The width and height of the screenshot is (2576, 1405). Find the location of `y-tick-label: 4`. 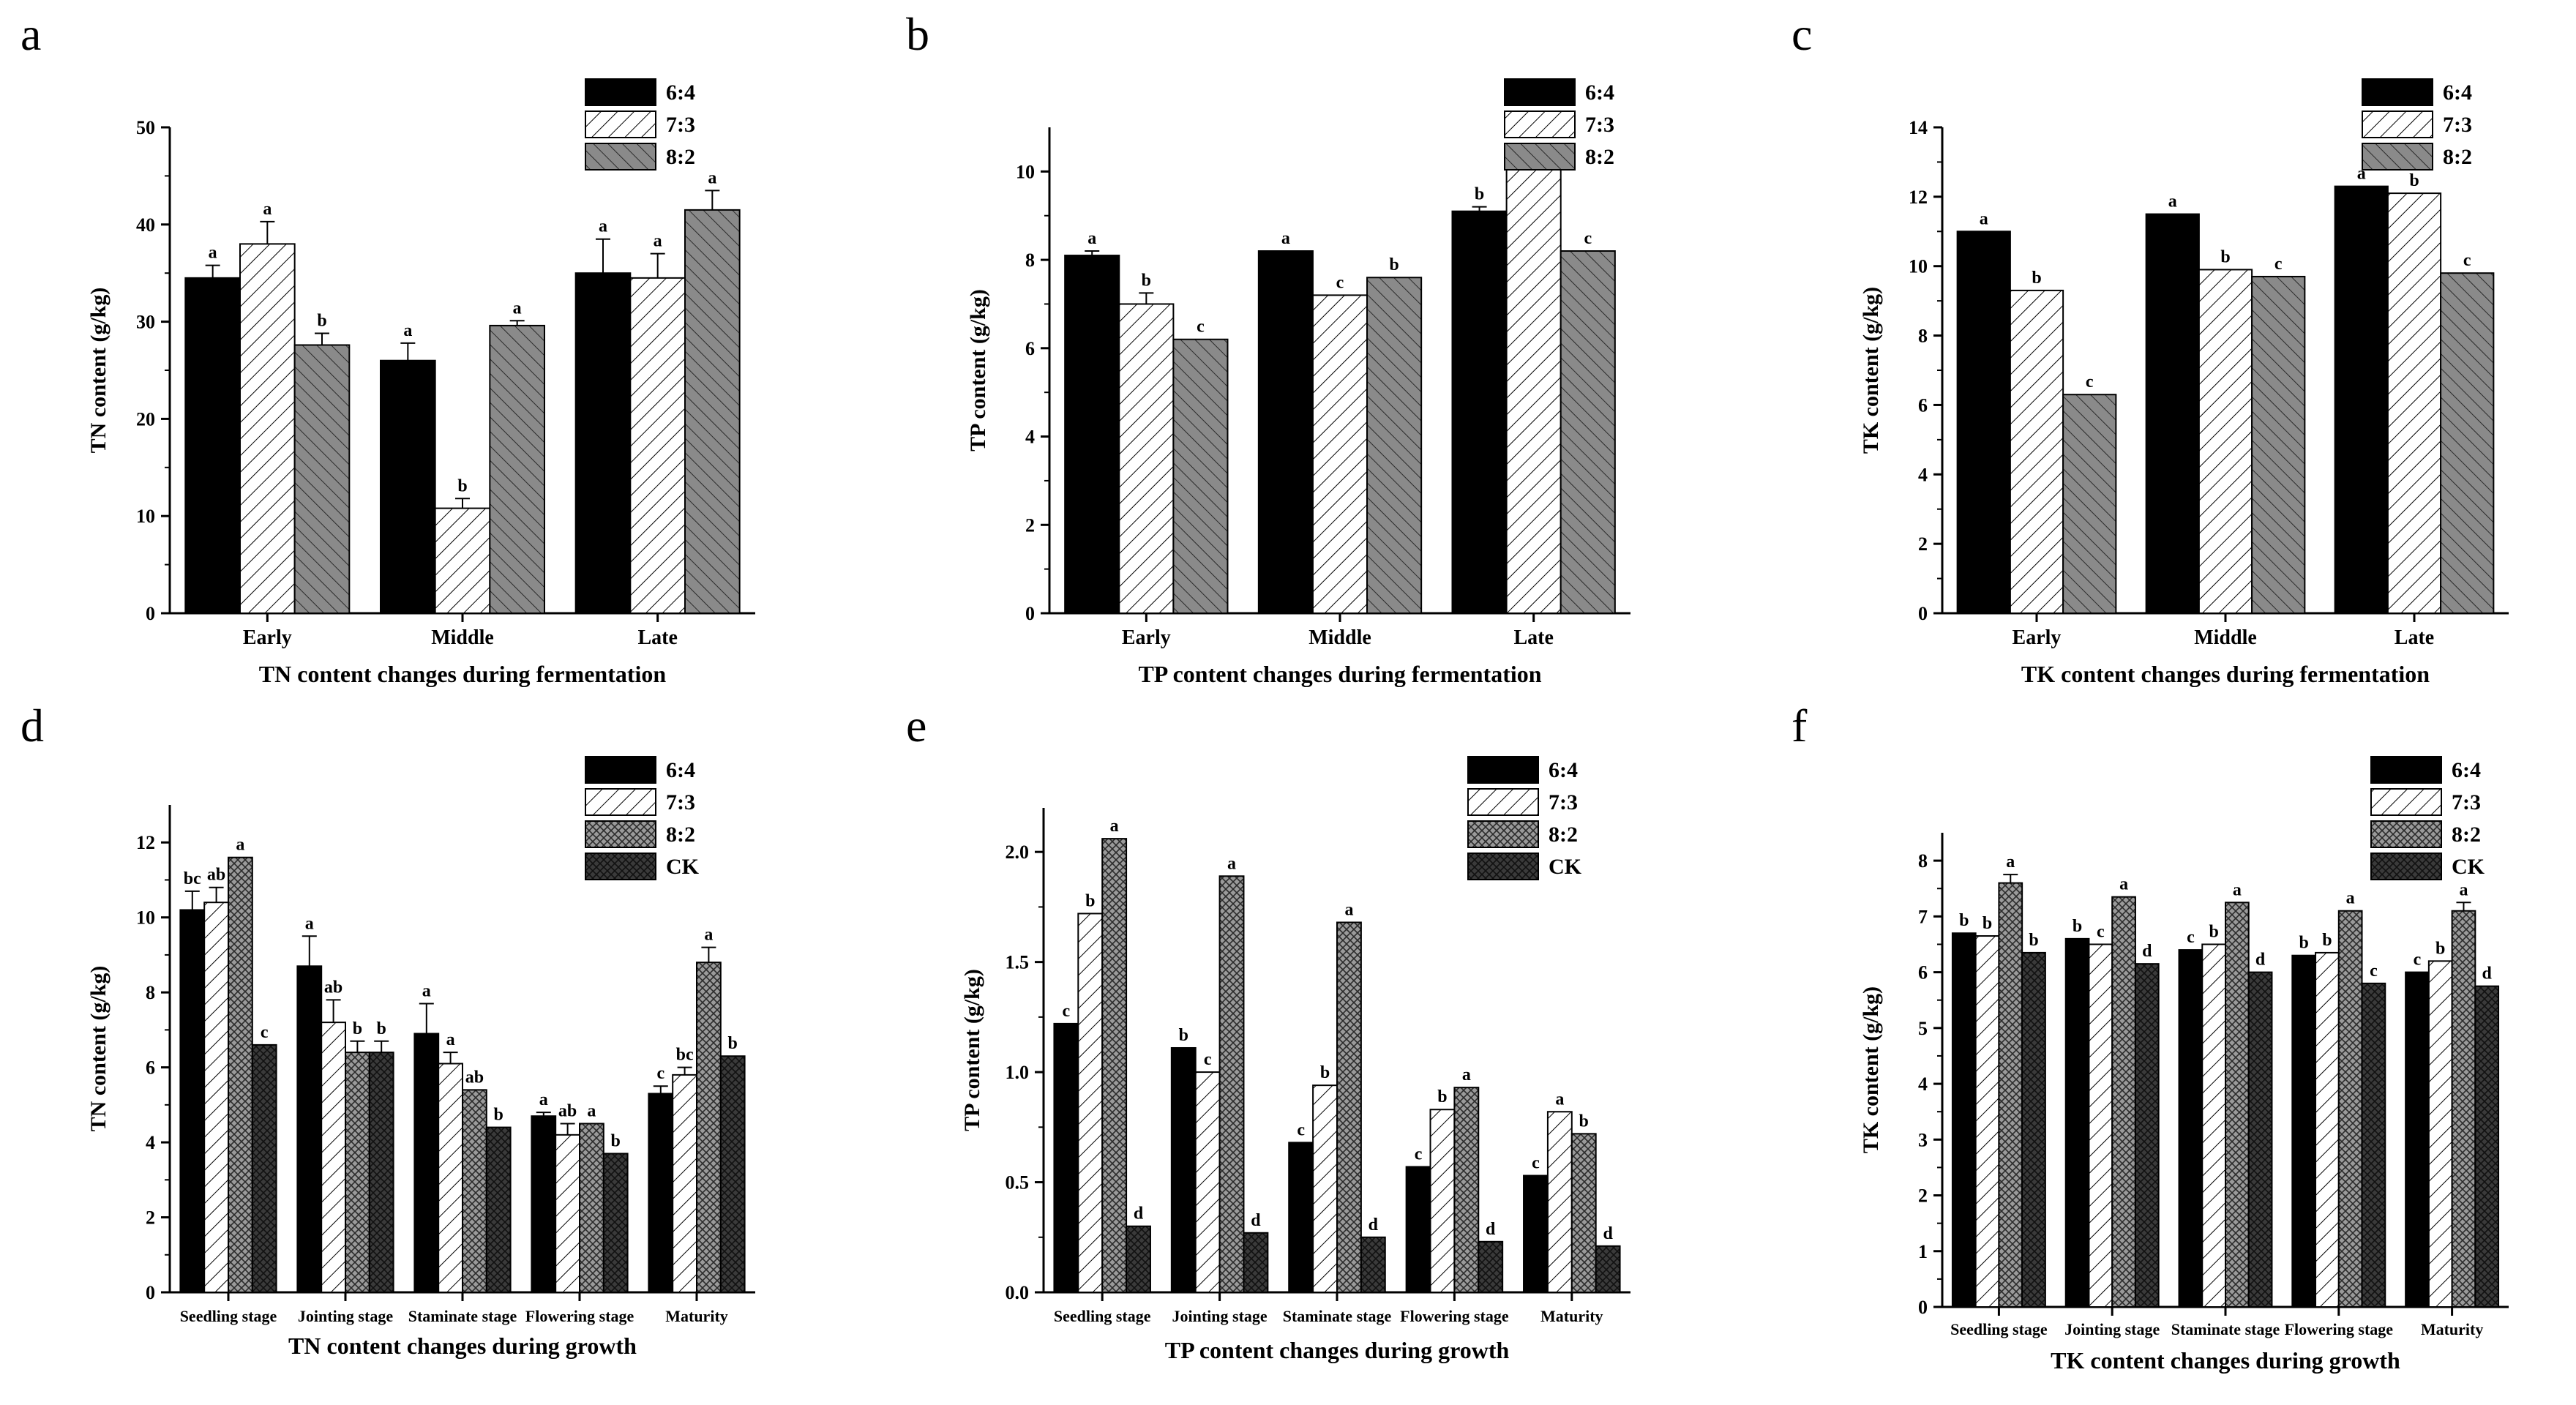

y-tick-label: 4 is located at coordinates (1030, 438).